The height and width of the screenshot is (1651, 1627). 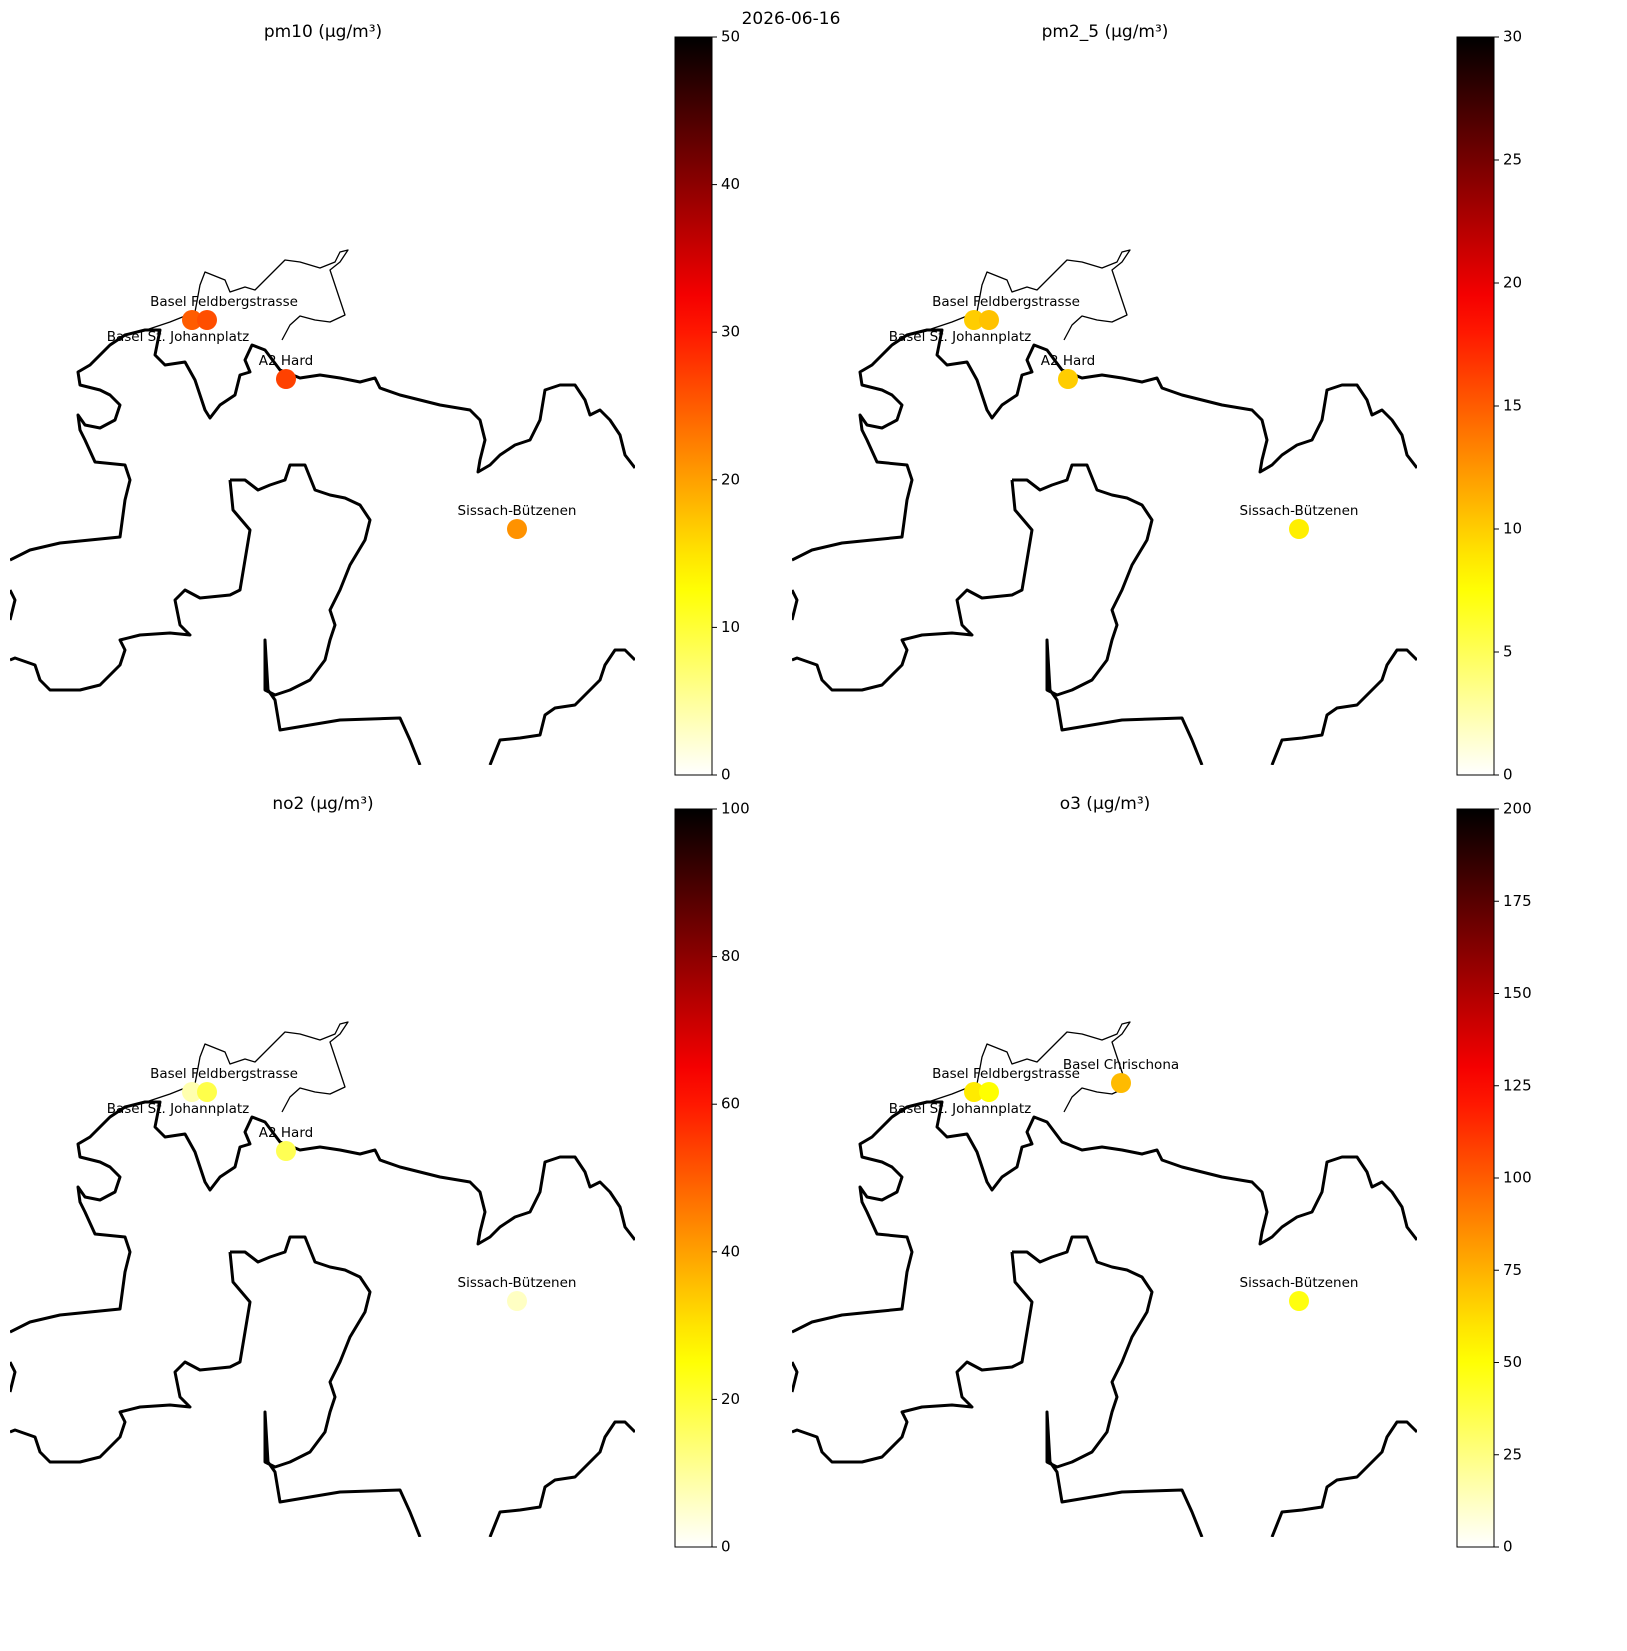 What do you see at coordinates (730, 956) in the screenshot?
I see `colorbar-tick-label: 80` at bounding box center [730, 956].